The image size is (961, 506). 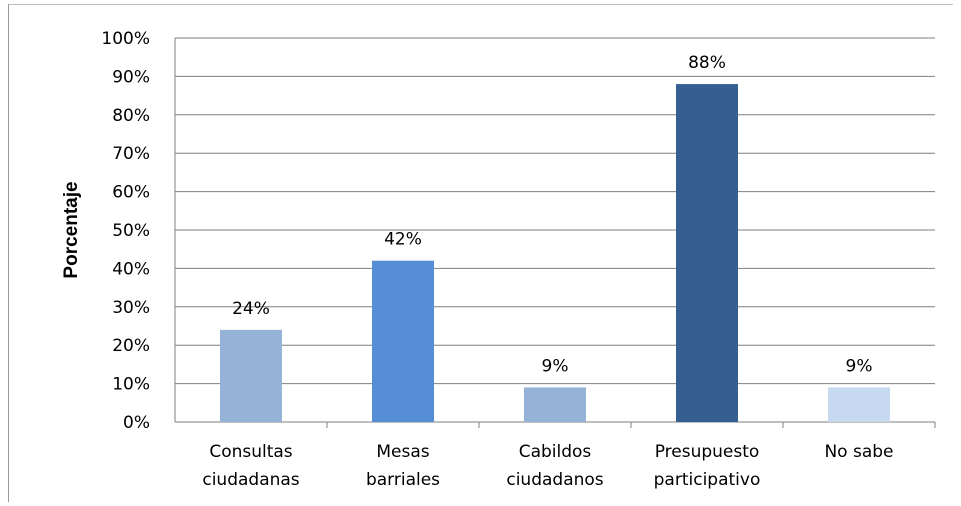 What do you see at coordinates (251, 309) in the screenshot?
I see `data-label: 24%` at bounding box center [251, 309].